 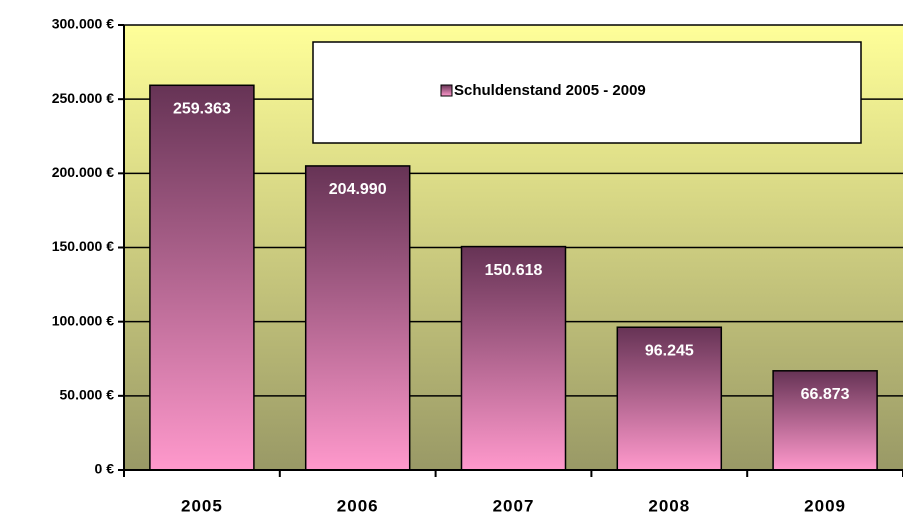 I want to click on value-label: 259.363, so click(x=202, y=108).